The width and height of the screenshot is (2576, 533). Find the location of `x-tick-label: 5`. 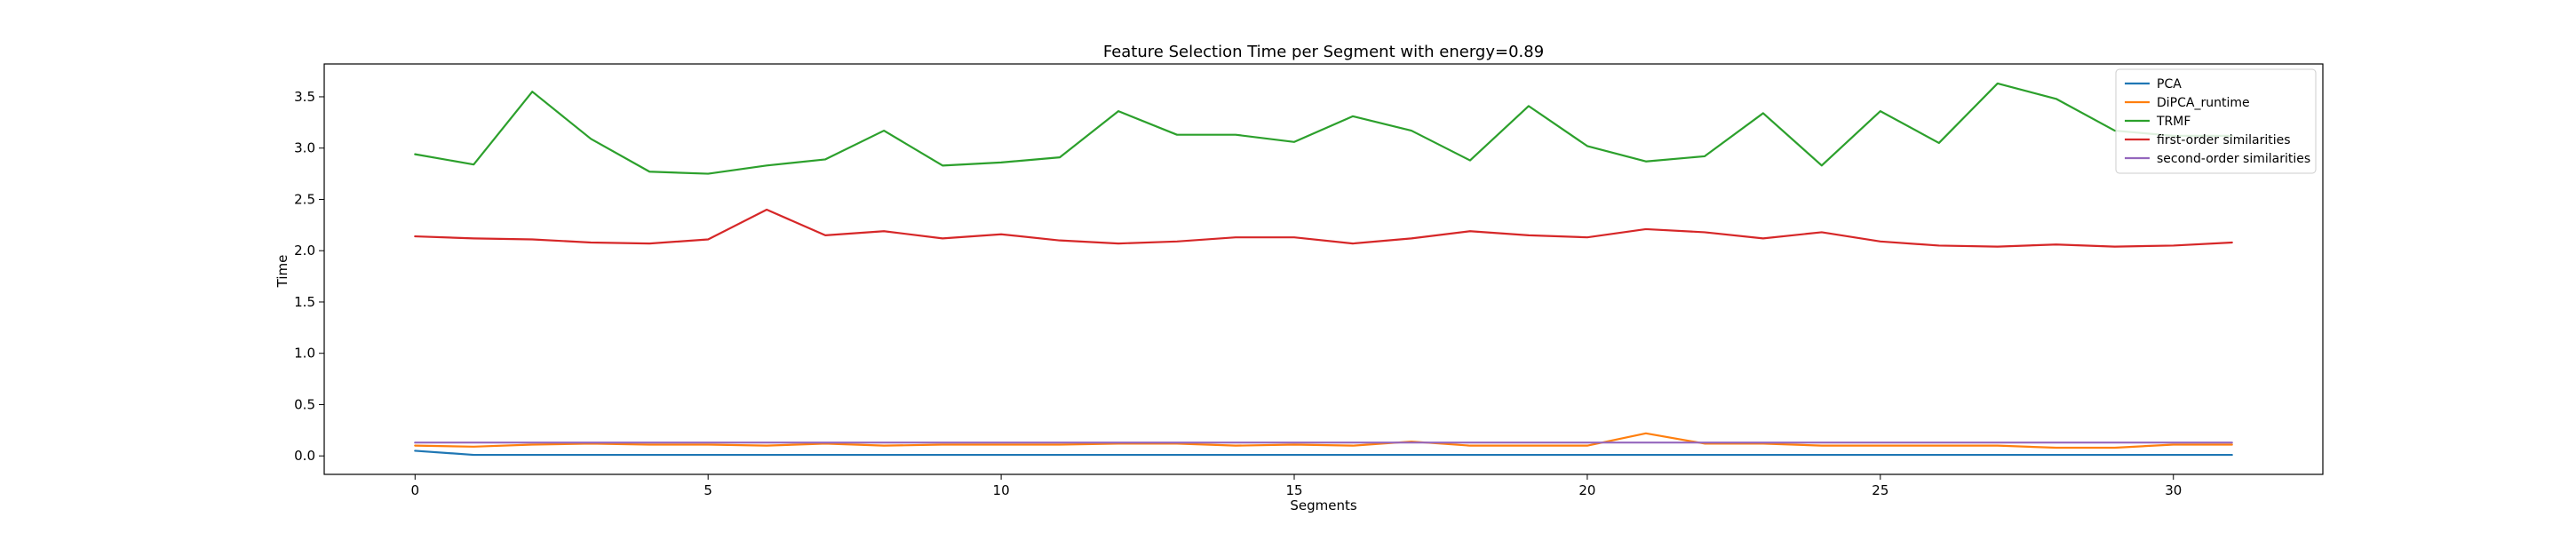

x-tick-label: 5 is located at coordinates (708, 490).